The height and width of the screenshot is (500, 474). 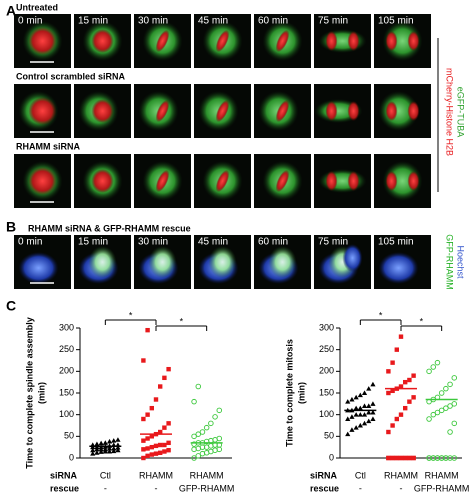 What do you see at coordinates (11, 11) in the screenshot?
I see `panel-label: A` at bounding box center [11, 11].